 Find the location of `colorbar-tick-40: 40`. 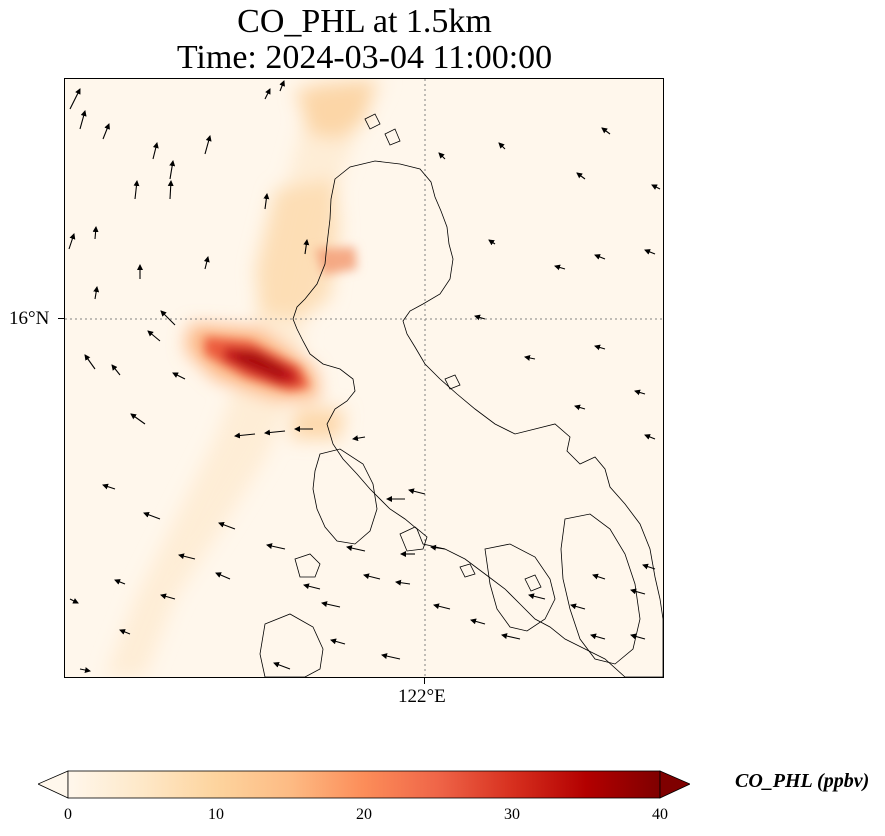

colorbar-tick-40: 40 is located at coordinates (660, 814).